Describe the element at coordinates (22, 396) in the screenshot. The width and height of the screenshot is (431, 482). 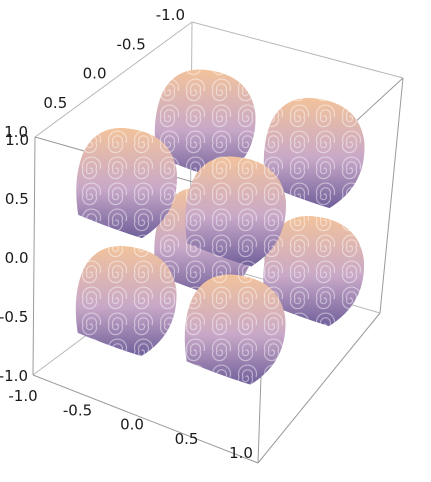
I see `x-tick-label: -1.0` at that location.